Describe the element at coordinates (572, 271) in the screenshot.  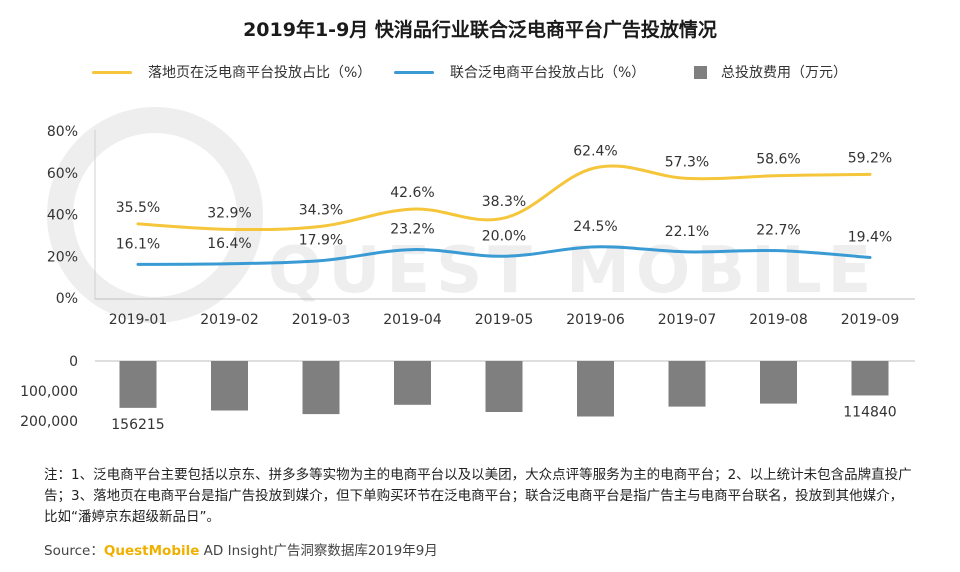
I see `watermark-text: QUEST MOBILE` at that location.